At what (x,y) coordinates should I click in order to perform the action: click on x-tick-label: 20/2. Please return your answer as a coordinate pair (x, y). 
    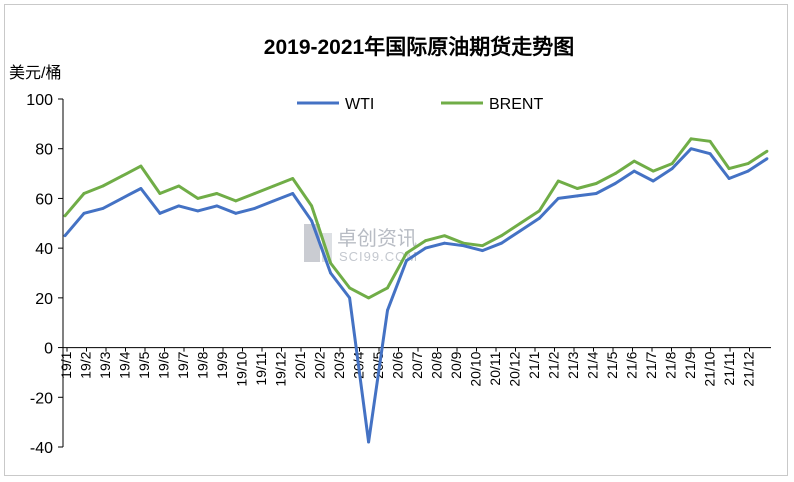
    Looking at the image, I should click on (320, 364).